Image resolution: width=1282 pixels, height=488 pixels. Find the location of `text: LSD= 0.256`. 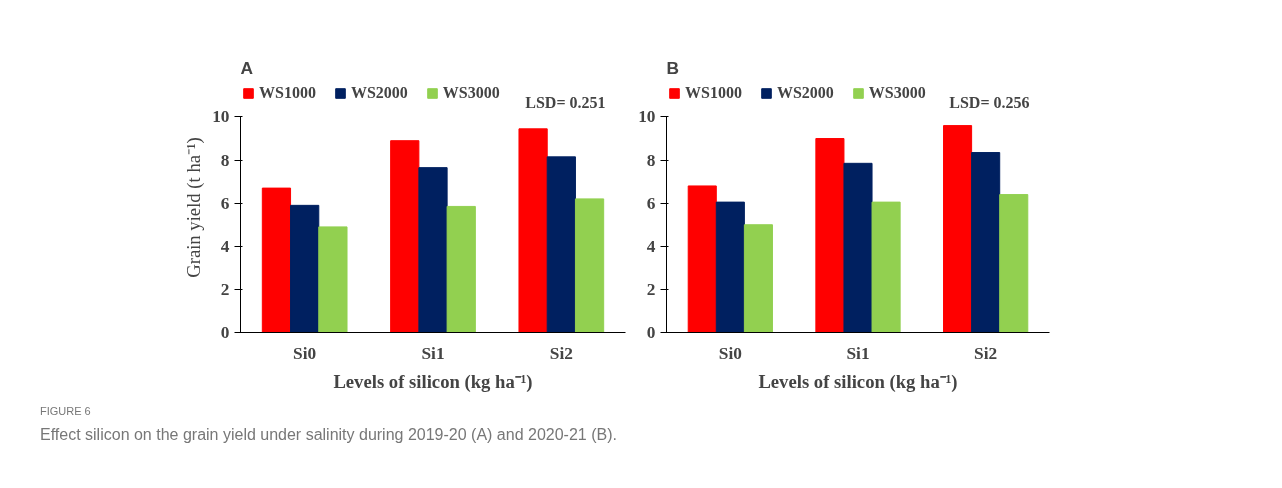

text: LSD= 0.256 is located at coordinates (989, 102).